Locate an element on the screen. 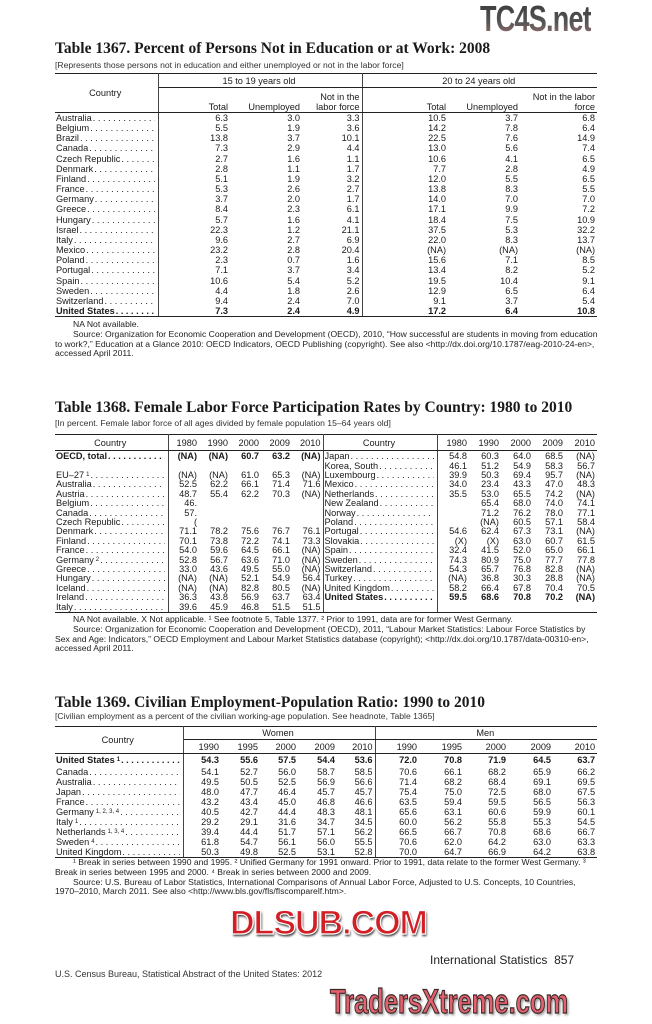 The width and height of the screenshot is (652, 1024). value-cell: 60.0 is located at coordinates (408, 821).